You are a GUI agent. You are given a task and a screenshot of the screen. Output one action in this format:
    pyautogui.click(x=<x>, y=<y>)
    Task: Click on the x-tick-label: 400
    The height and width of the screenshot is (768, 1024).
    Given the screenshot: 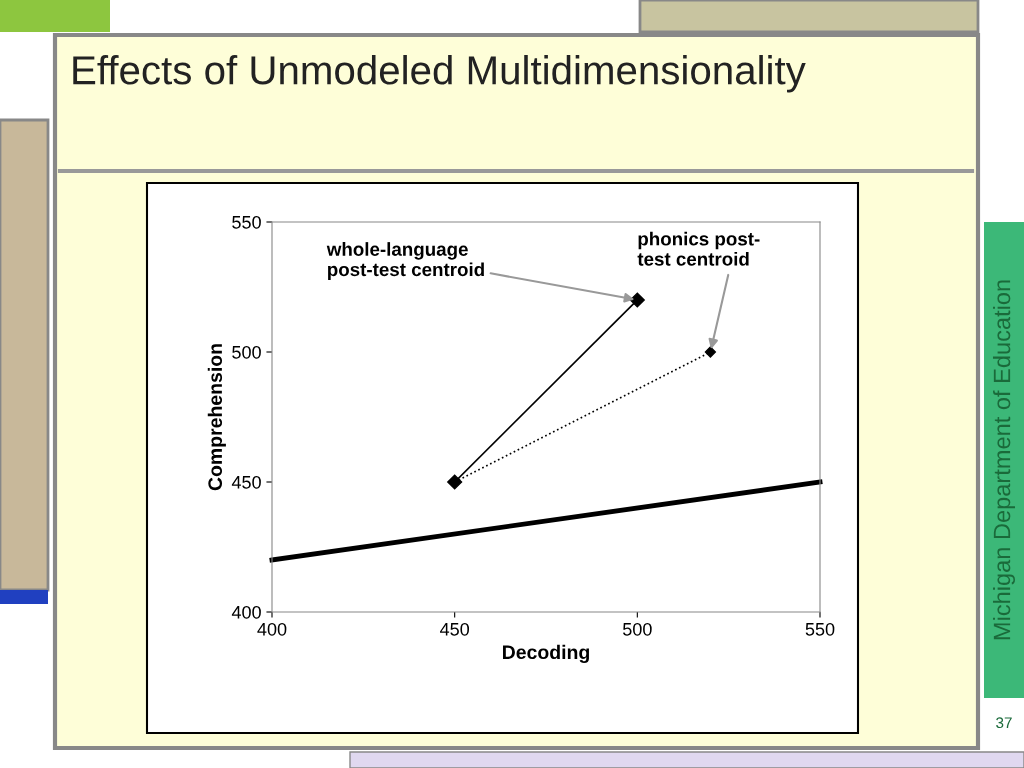 What is the action you would take?
    pyautogui.click(x=272, y=629)
    